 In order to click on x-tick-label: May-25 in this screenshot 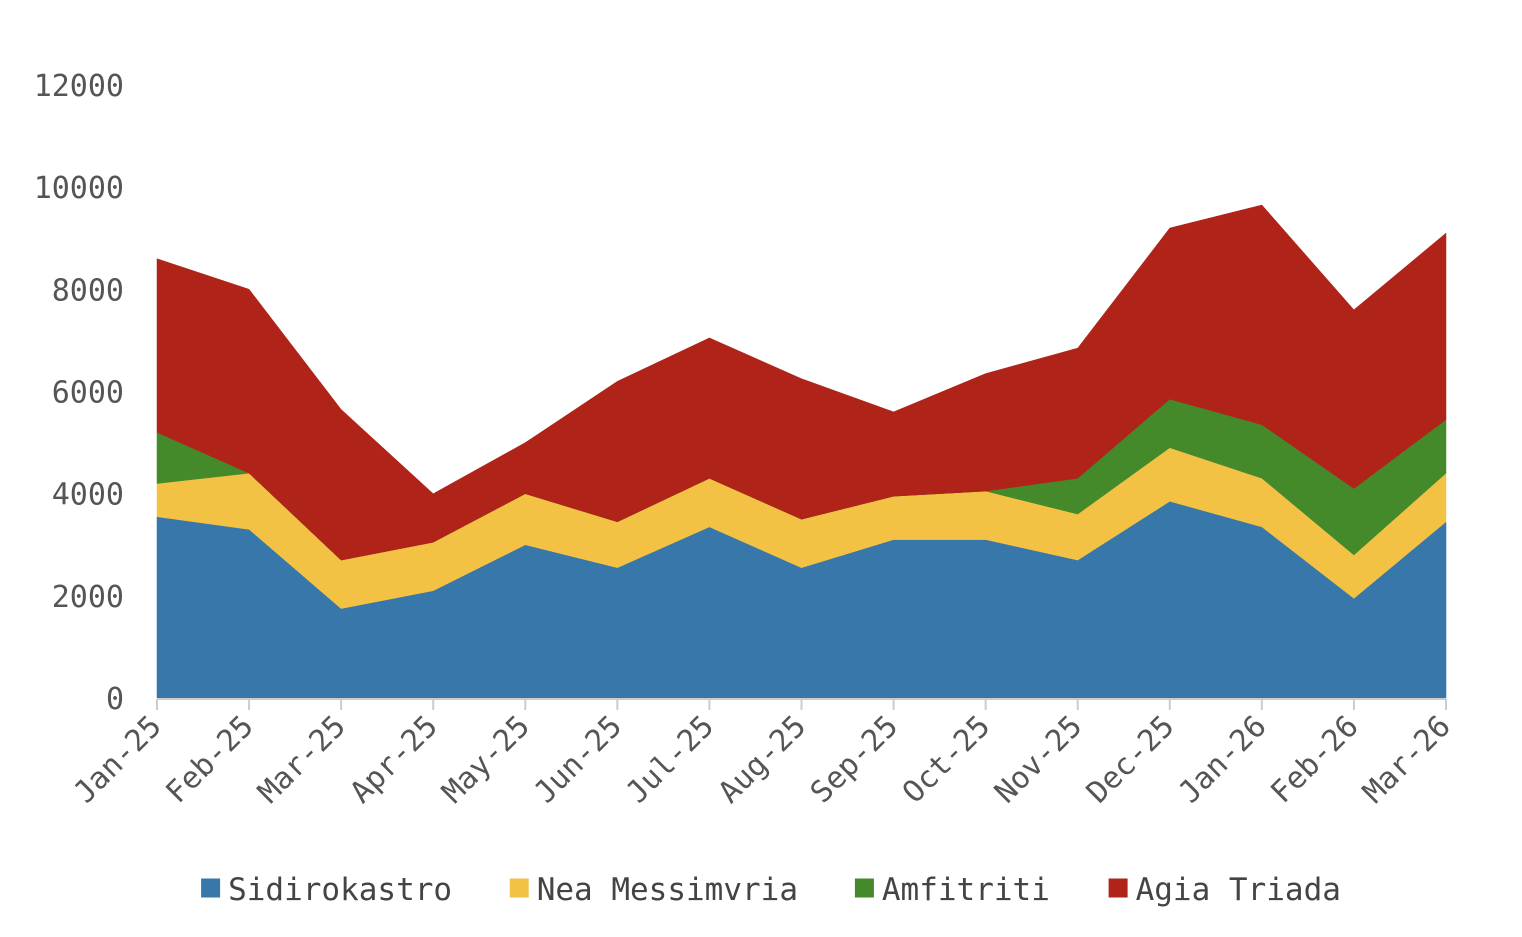, I will do `click(486, 759)`.